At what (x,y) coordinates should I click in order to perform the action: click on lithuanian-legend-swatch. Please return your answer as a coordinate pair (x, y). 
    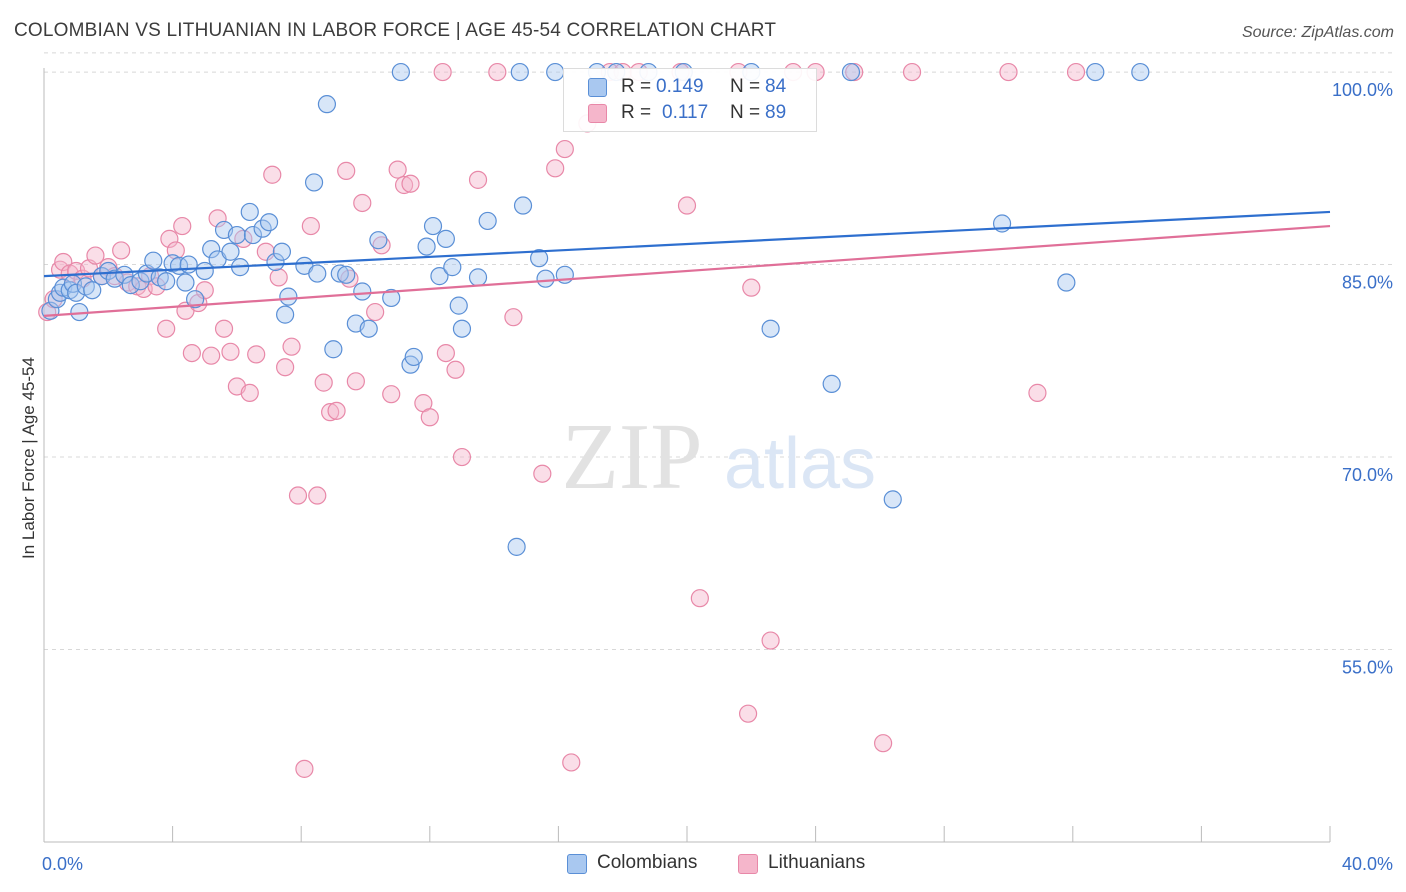
    Looking at the image, I should click on (748, 864).